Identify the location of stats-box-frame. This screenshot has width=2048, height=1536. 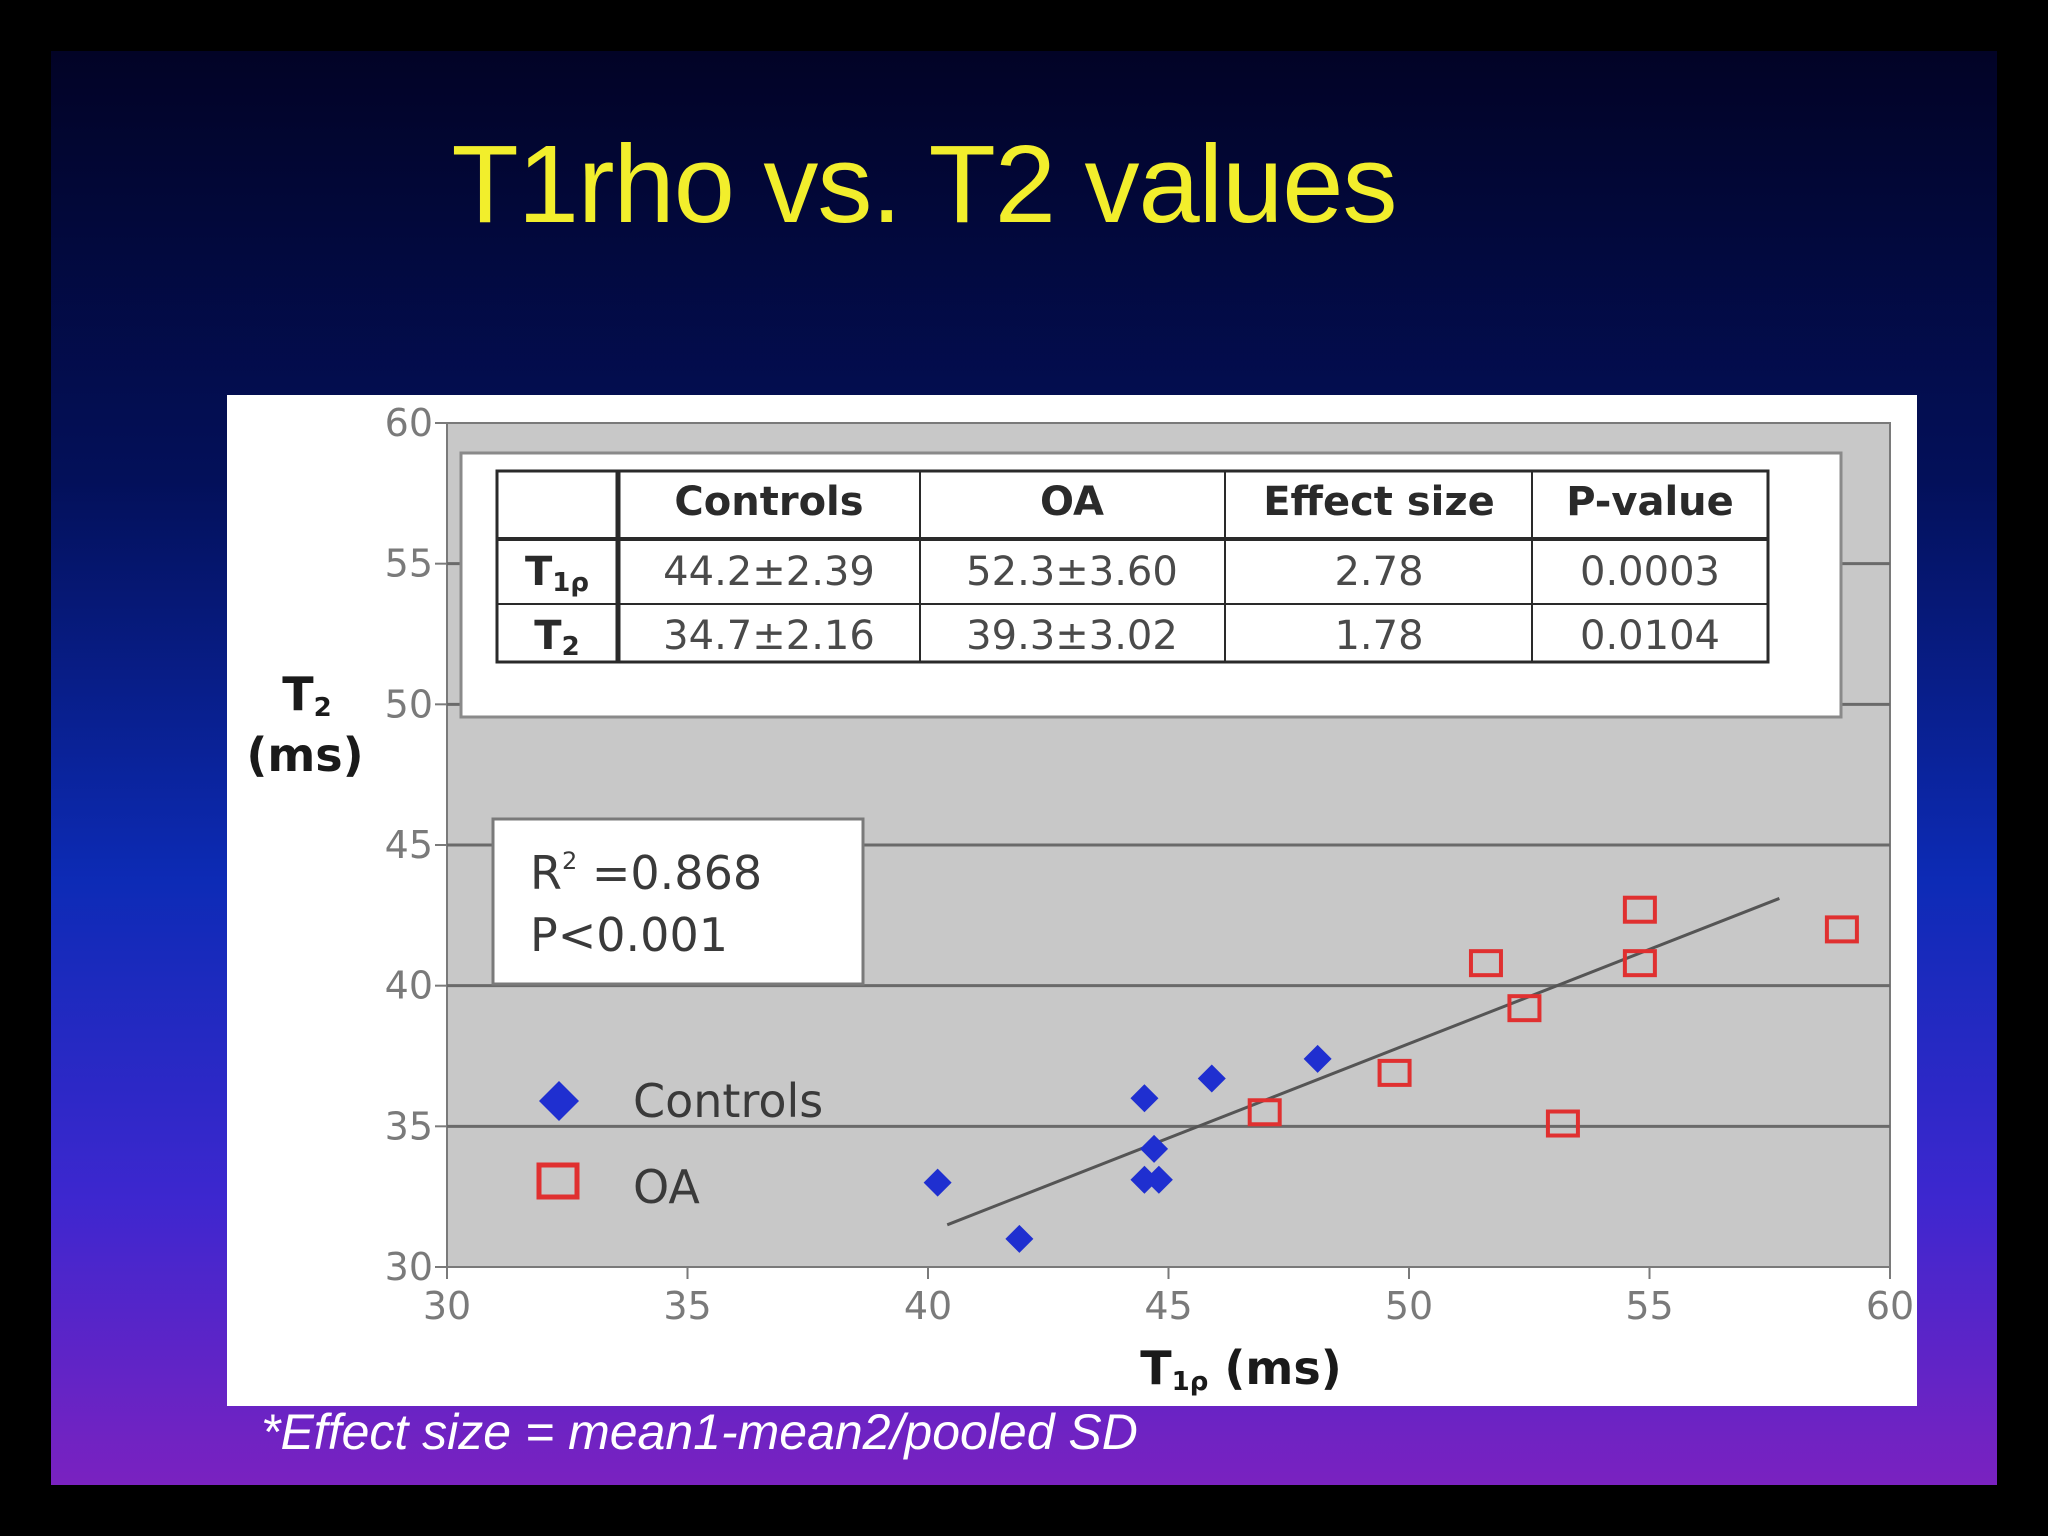
(678, 901).